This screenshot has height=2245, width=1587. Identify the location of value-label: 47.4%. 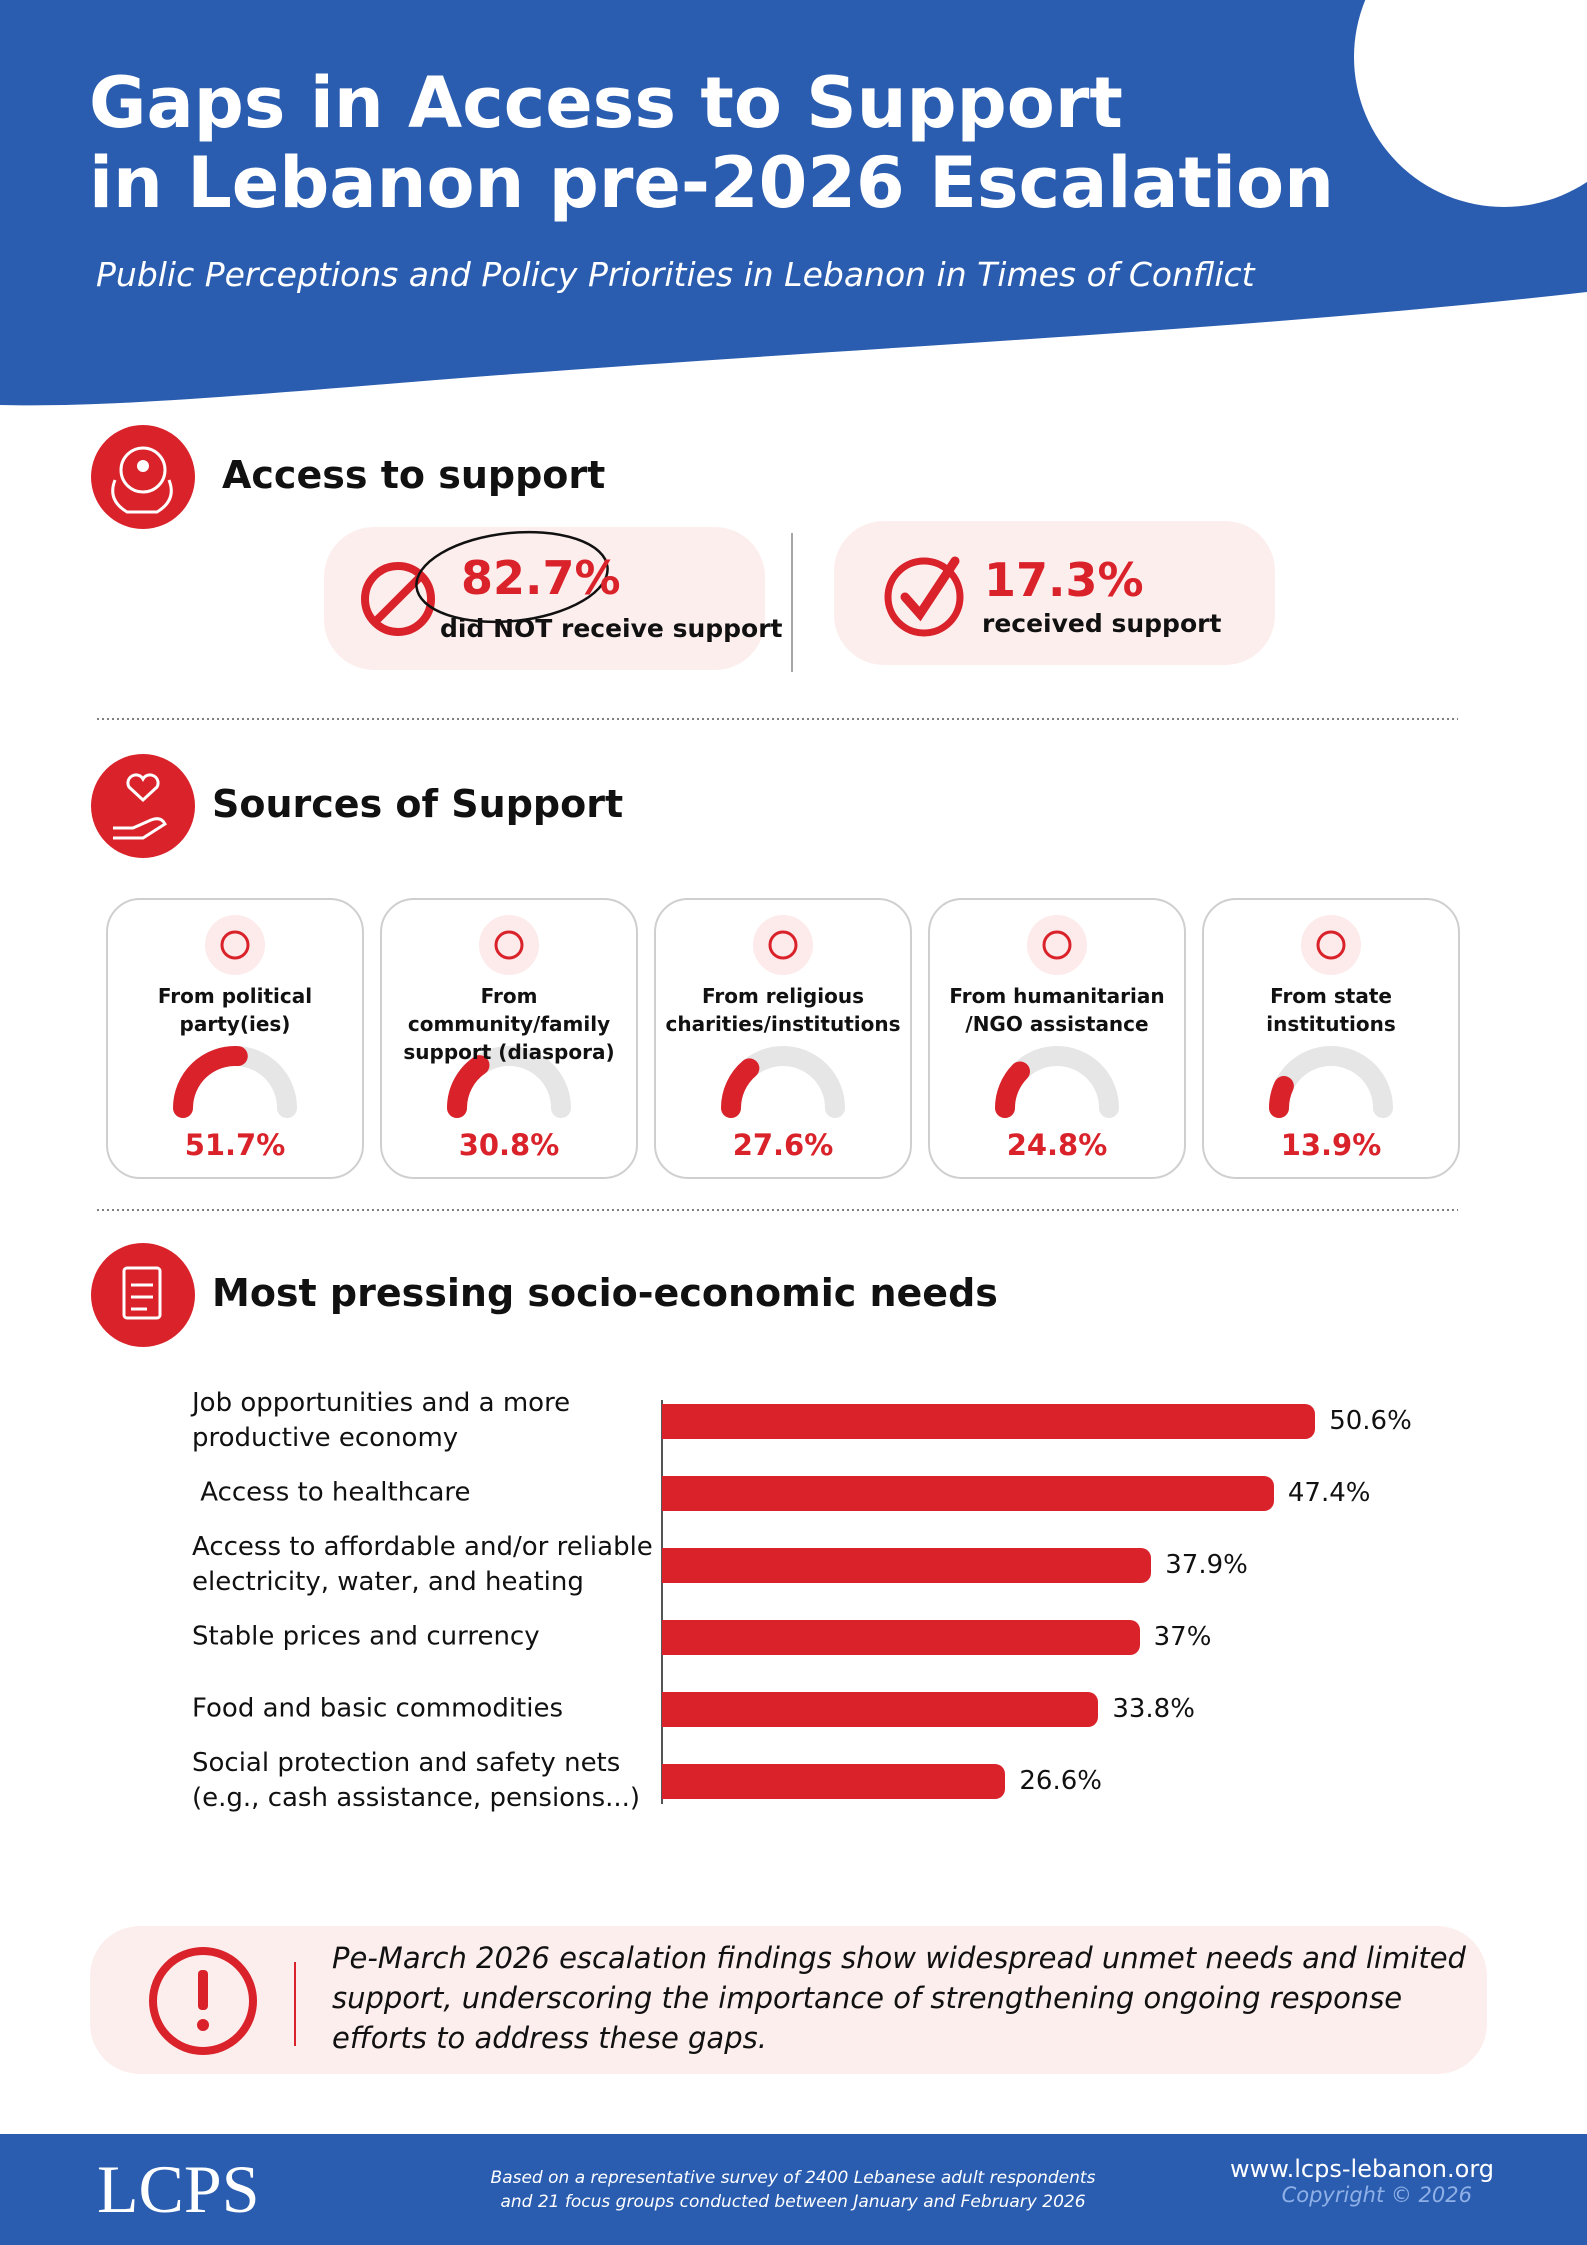
(1329, 1493).